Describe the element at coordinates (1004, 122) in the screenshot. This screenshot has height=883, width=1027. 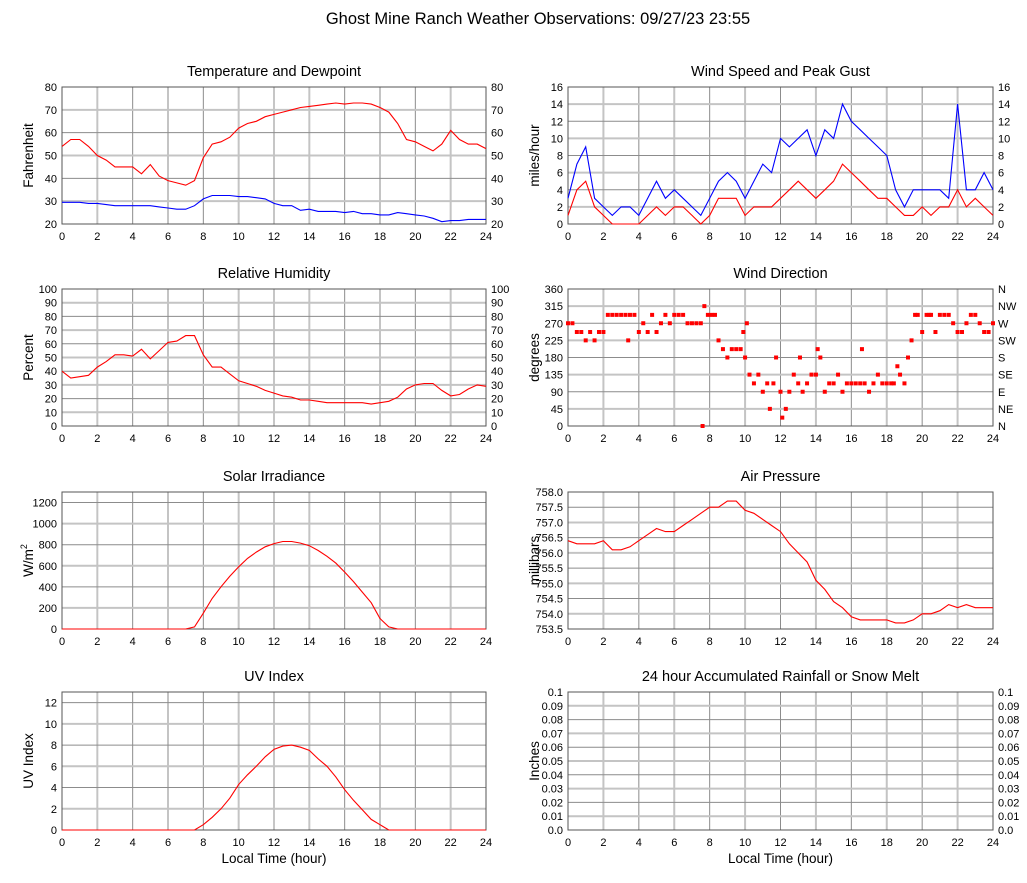
I see `y-tick-label-right: 12` at that location.